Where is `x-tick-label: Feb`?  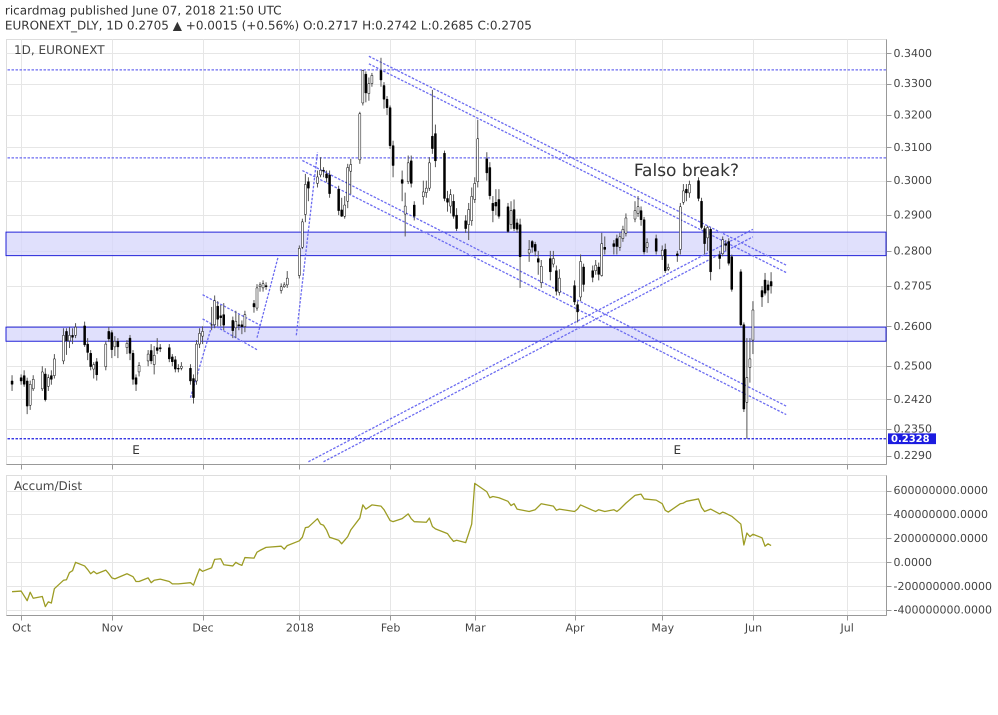 x-tick-label: Feb is located at coordinates (390, 628).